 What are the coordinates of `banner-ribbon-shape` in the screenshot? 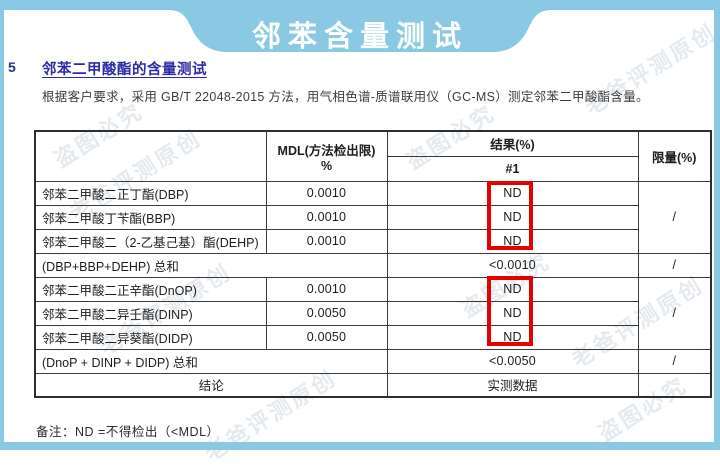 It's located at (360, 26).